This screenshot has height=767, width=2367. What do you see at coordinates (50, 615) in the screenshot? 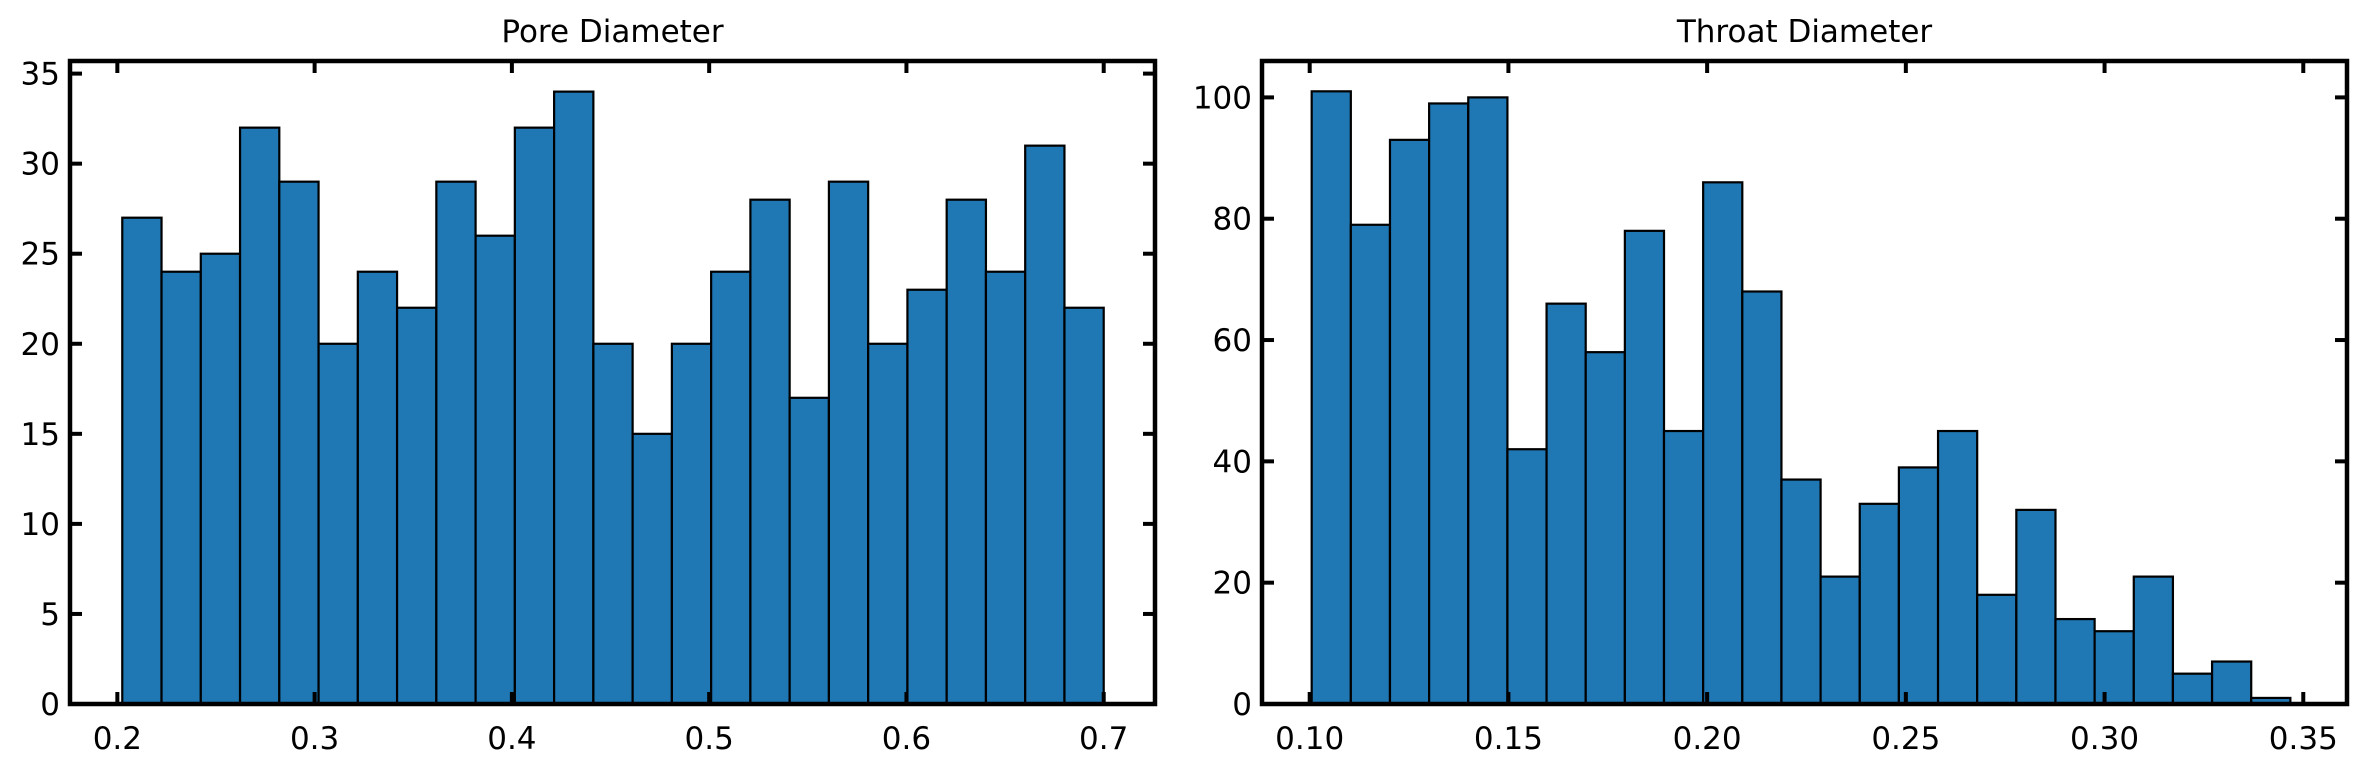
I see `y-tick-label: 5` at bounding box center [50, 615].